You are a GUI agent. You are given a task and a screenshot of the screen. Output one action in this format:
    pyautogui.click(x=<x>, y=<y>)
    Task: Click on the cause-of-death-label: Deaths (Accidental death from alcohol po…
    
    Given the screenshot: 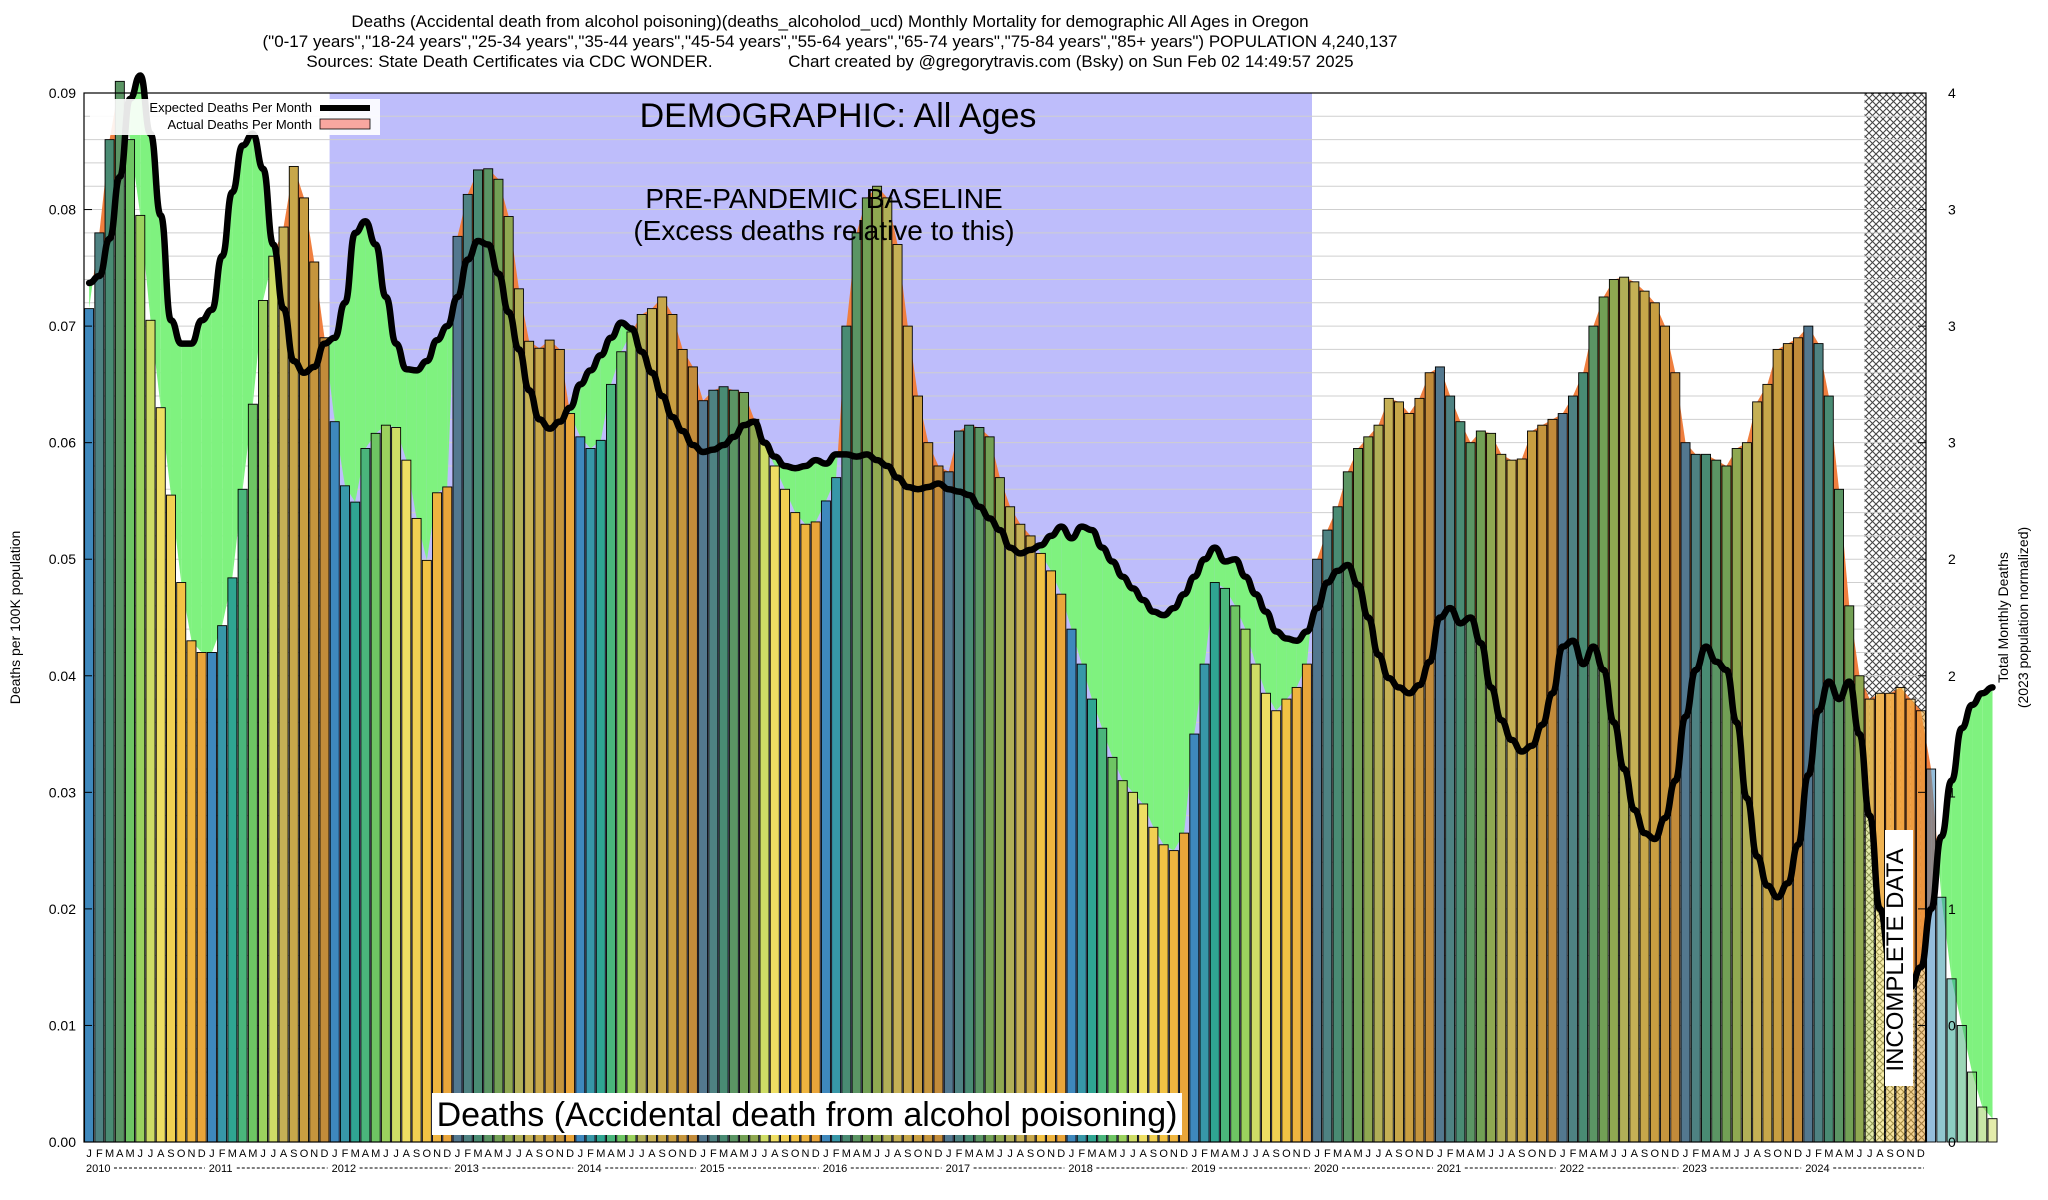 What is the action you would take?
    pyautogui.click(x=807, y=1115)
    